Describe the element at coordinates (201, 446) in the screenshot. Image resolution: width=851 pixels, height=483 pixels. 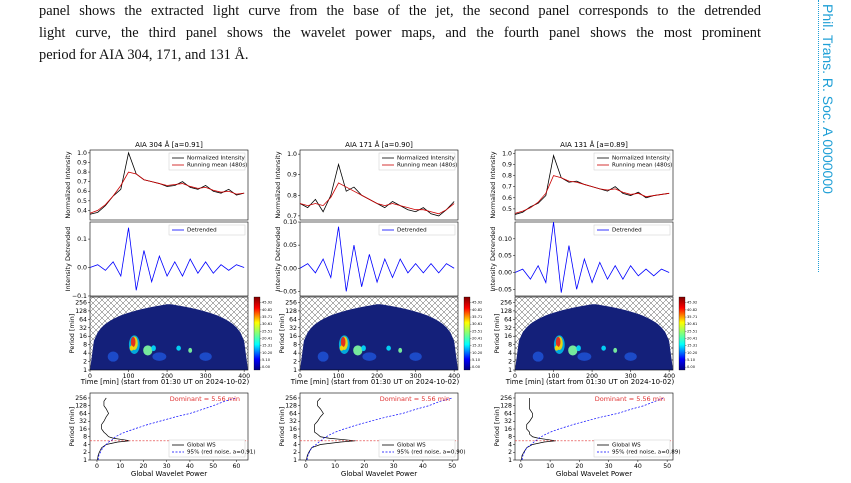
I see `legend-label: Global WS` at that location.